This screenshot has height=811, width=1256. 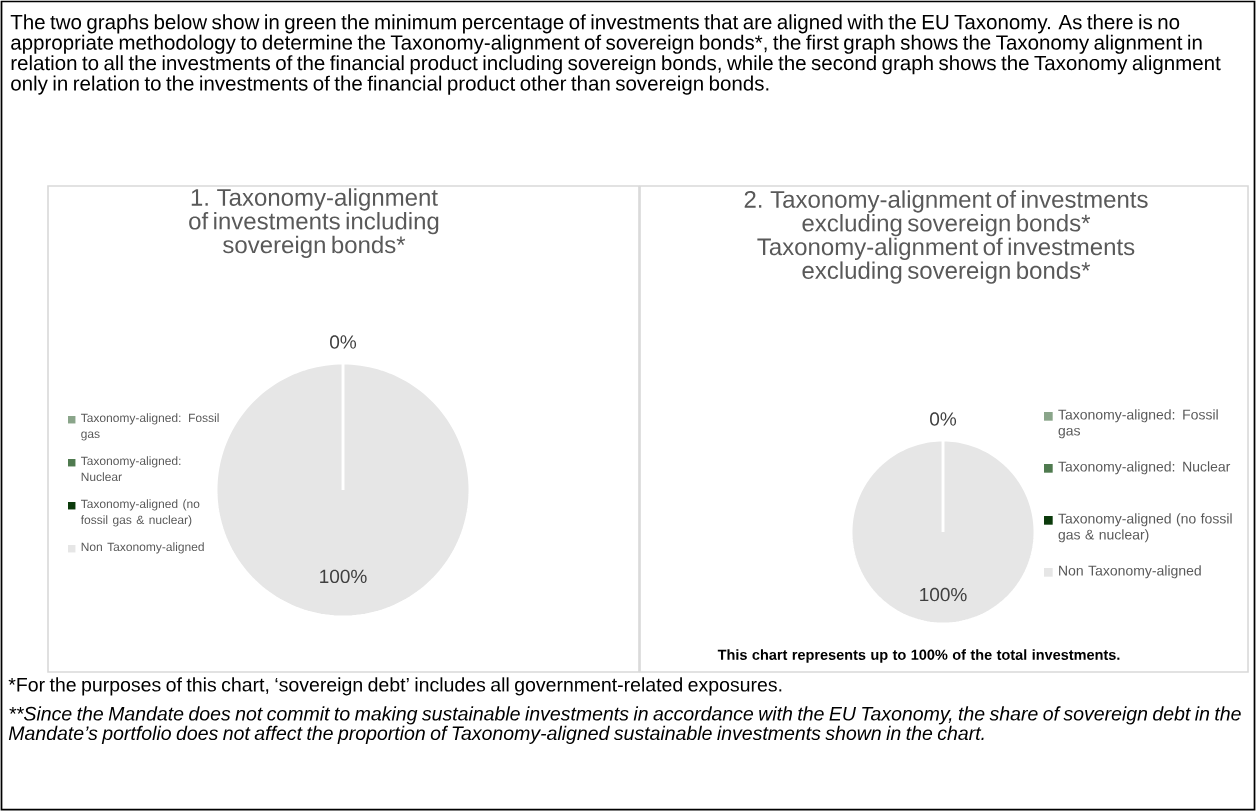 What do you see at coordinates (615, 54) in the screenshot?
I see `text: The two graphs below show in green the minimum percentage of investments that are aligned with the EU Taxonomy. As there is no appropriate methodology to determine the Taxonomy-alignment of sovereign bonds*, the first graph shows the Taxonomy alignment in relation to all the investments of the financial product including sovereign bonds, while the second graph shows the Taxonomy alignment only in relation to the investments of the financial product other than sovereign bonds.` at bounding box center [615, 54].